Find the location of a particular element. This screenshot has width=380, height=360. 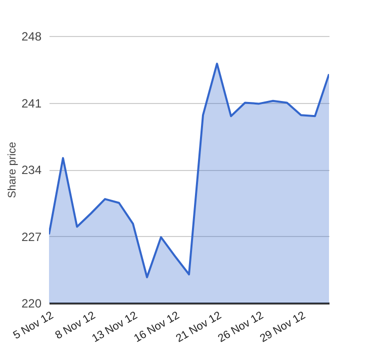

y-tick-label: 234 is located at coordinates (31, 170).